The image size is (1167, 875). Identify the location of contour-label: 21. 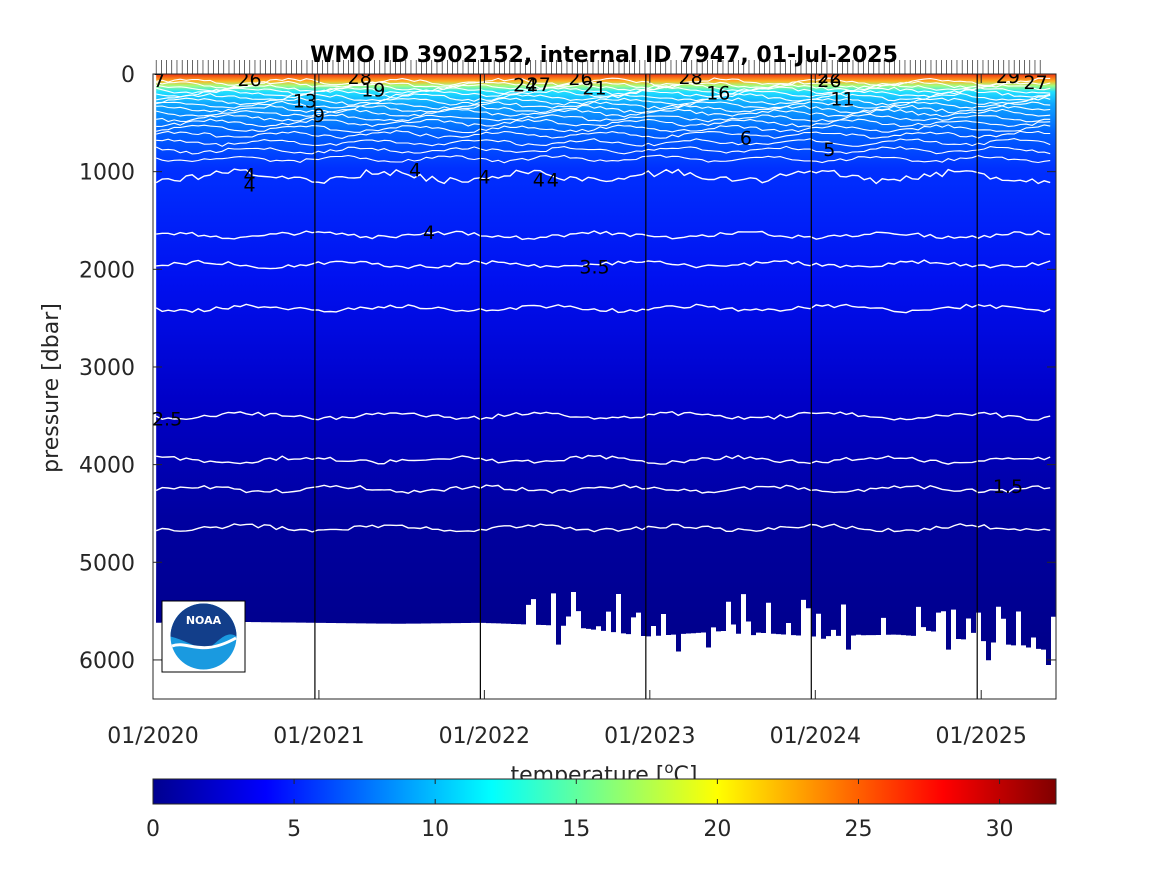
(594, 89).